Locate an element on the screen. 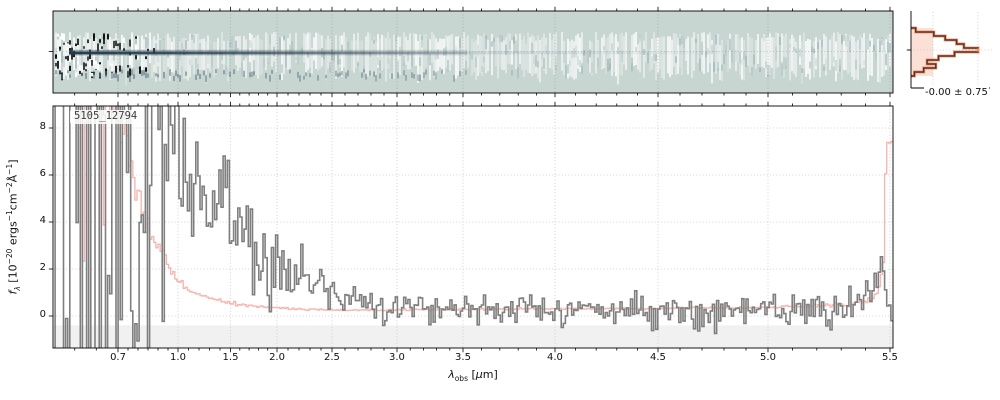 The width and height of the screenshot is (1000, 400). x-tick-label: 2.5 is located at coordinates (332, 357).